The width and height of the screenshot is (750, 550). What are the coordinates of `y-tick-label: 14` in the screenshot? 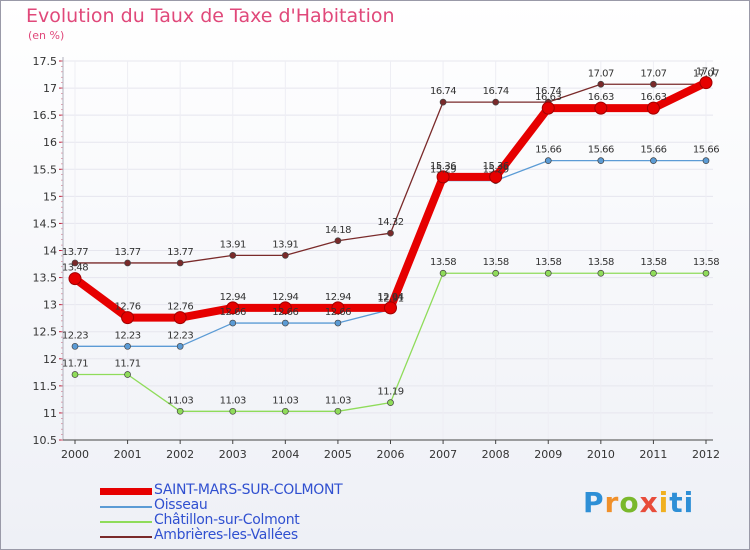 It's located at (50, 251).